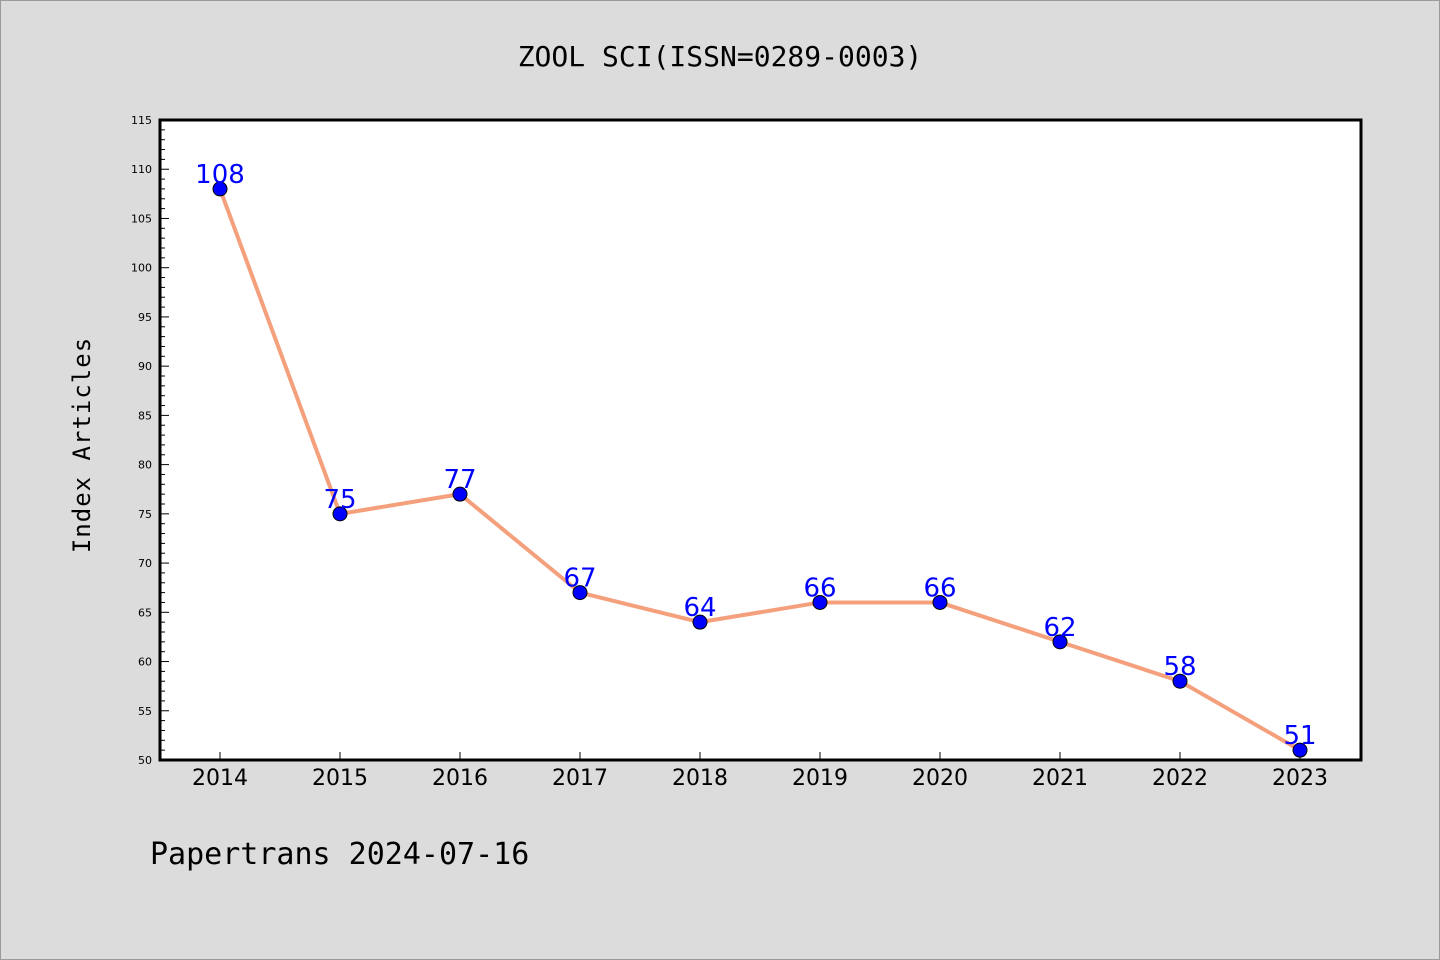 The height and width of the screenshot is (960, 1440). What do you see at coordinates (141, 268) in the screenshot?
I see `y-tick-label: 100` at bounding box center [141, 268].